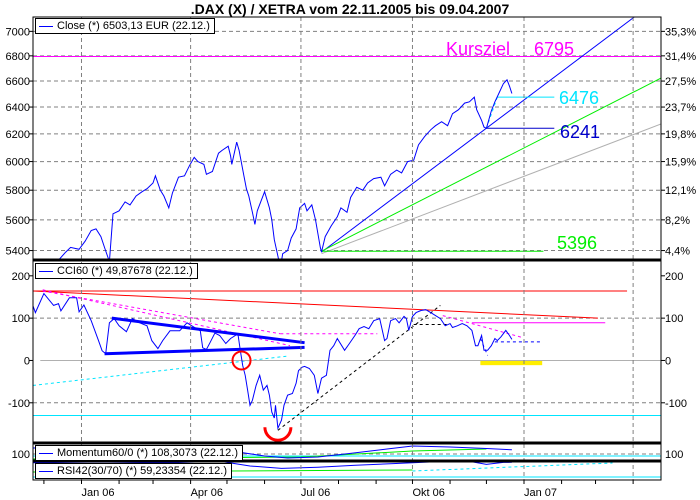 The image size is (700, 500). I want to click on x-tick-label: Jan 07, so click(540, 493).